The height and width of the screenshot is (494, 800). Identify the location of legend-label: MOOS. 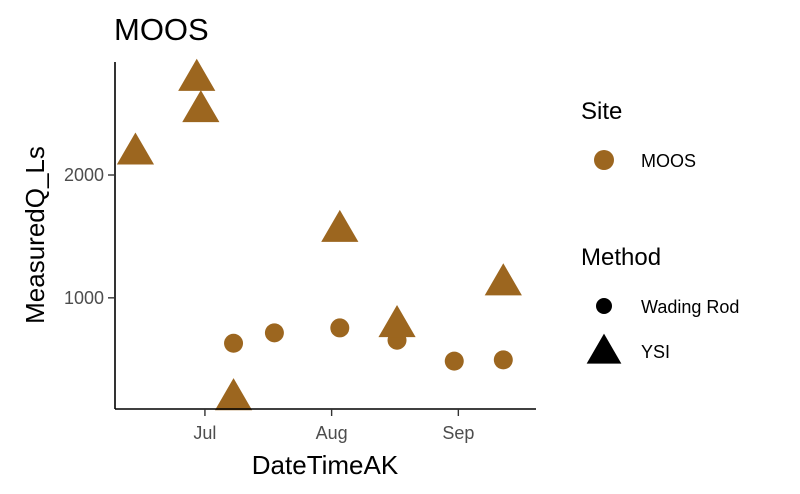
(668, 161).